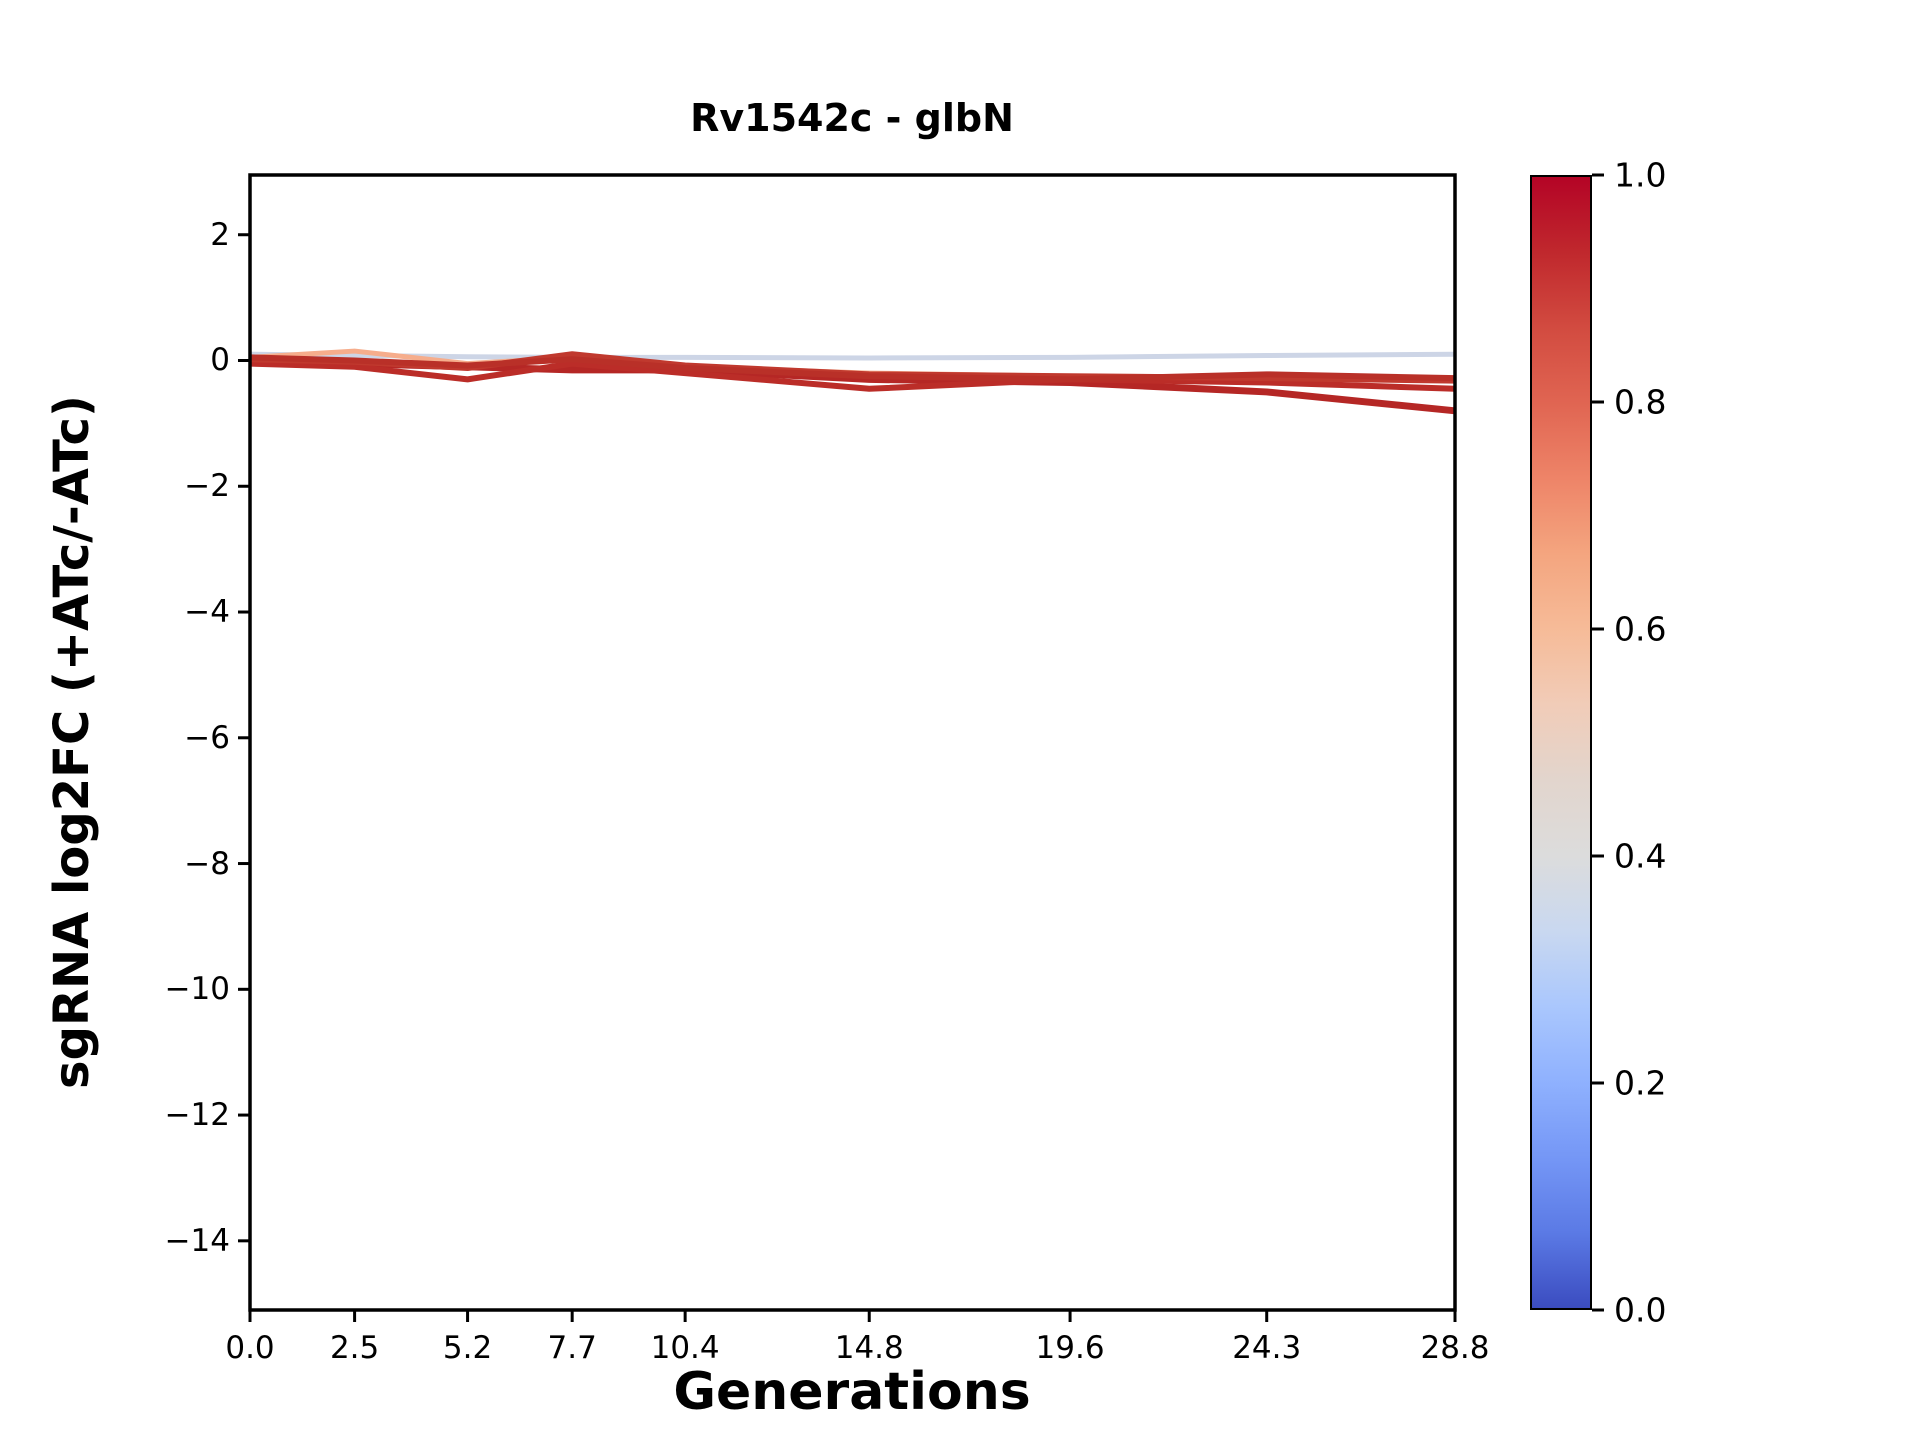 The image size is (1920, 1440). I want to click on y-tick-label: 0, so click(220, 360).